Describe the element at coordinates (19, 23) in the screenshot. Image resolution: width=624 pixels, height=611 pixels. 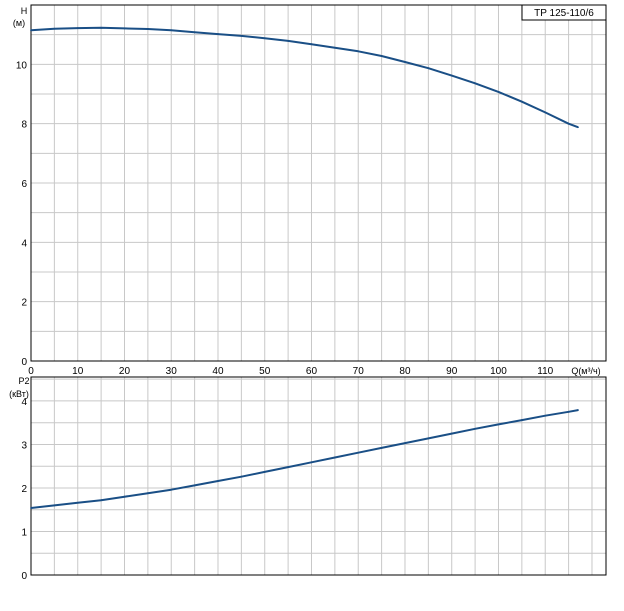
I see `head-y-axis-unit: (м)` at that location.